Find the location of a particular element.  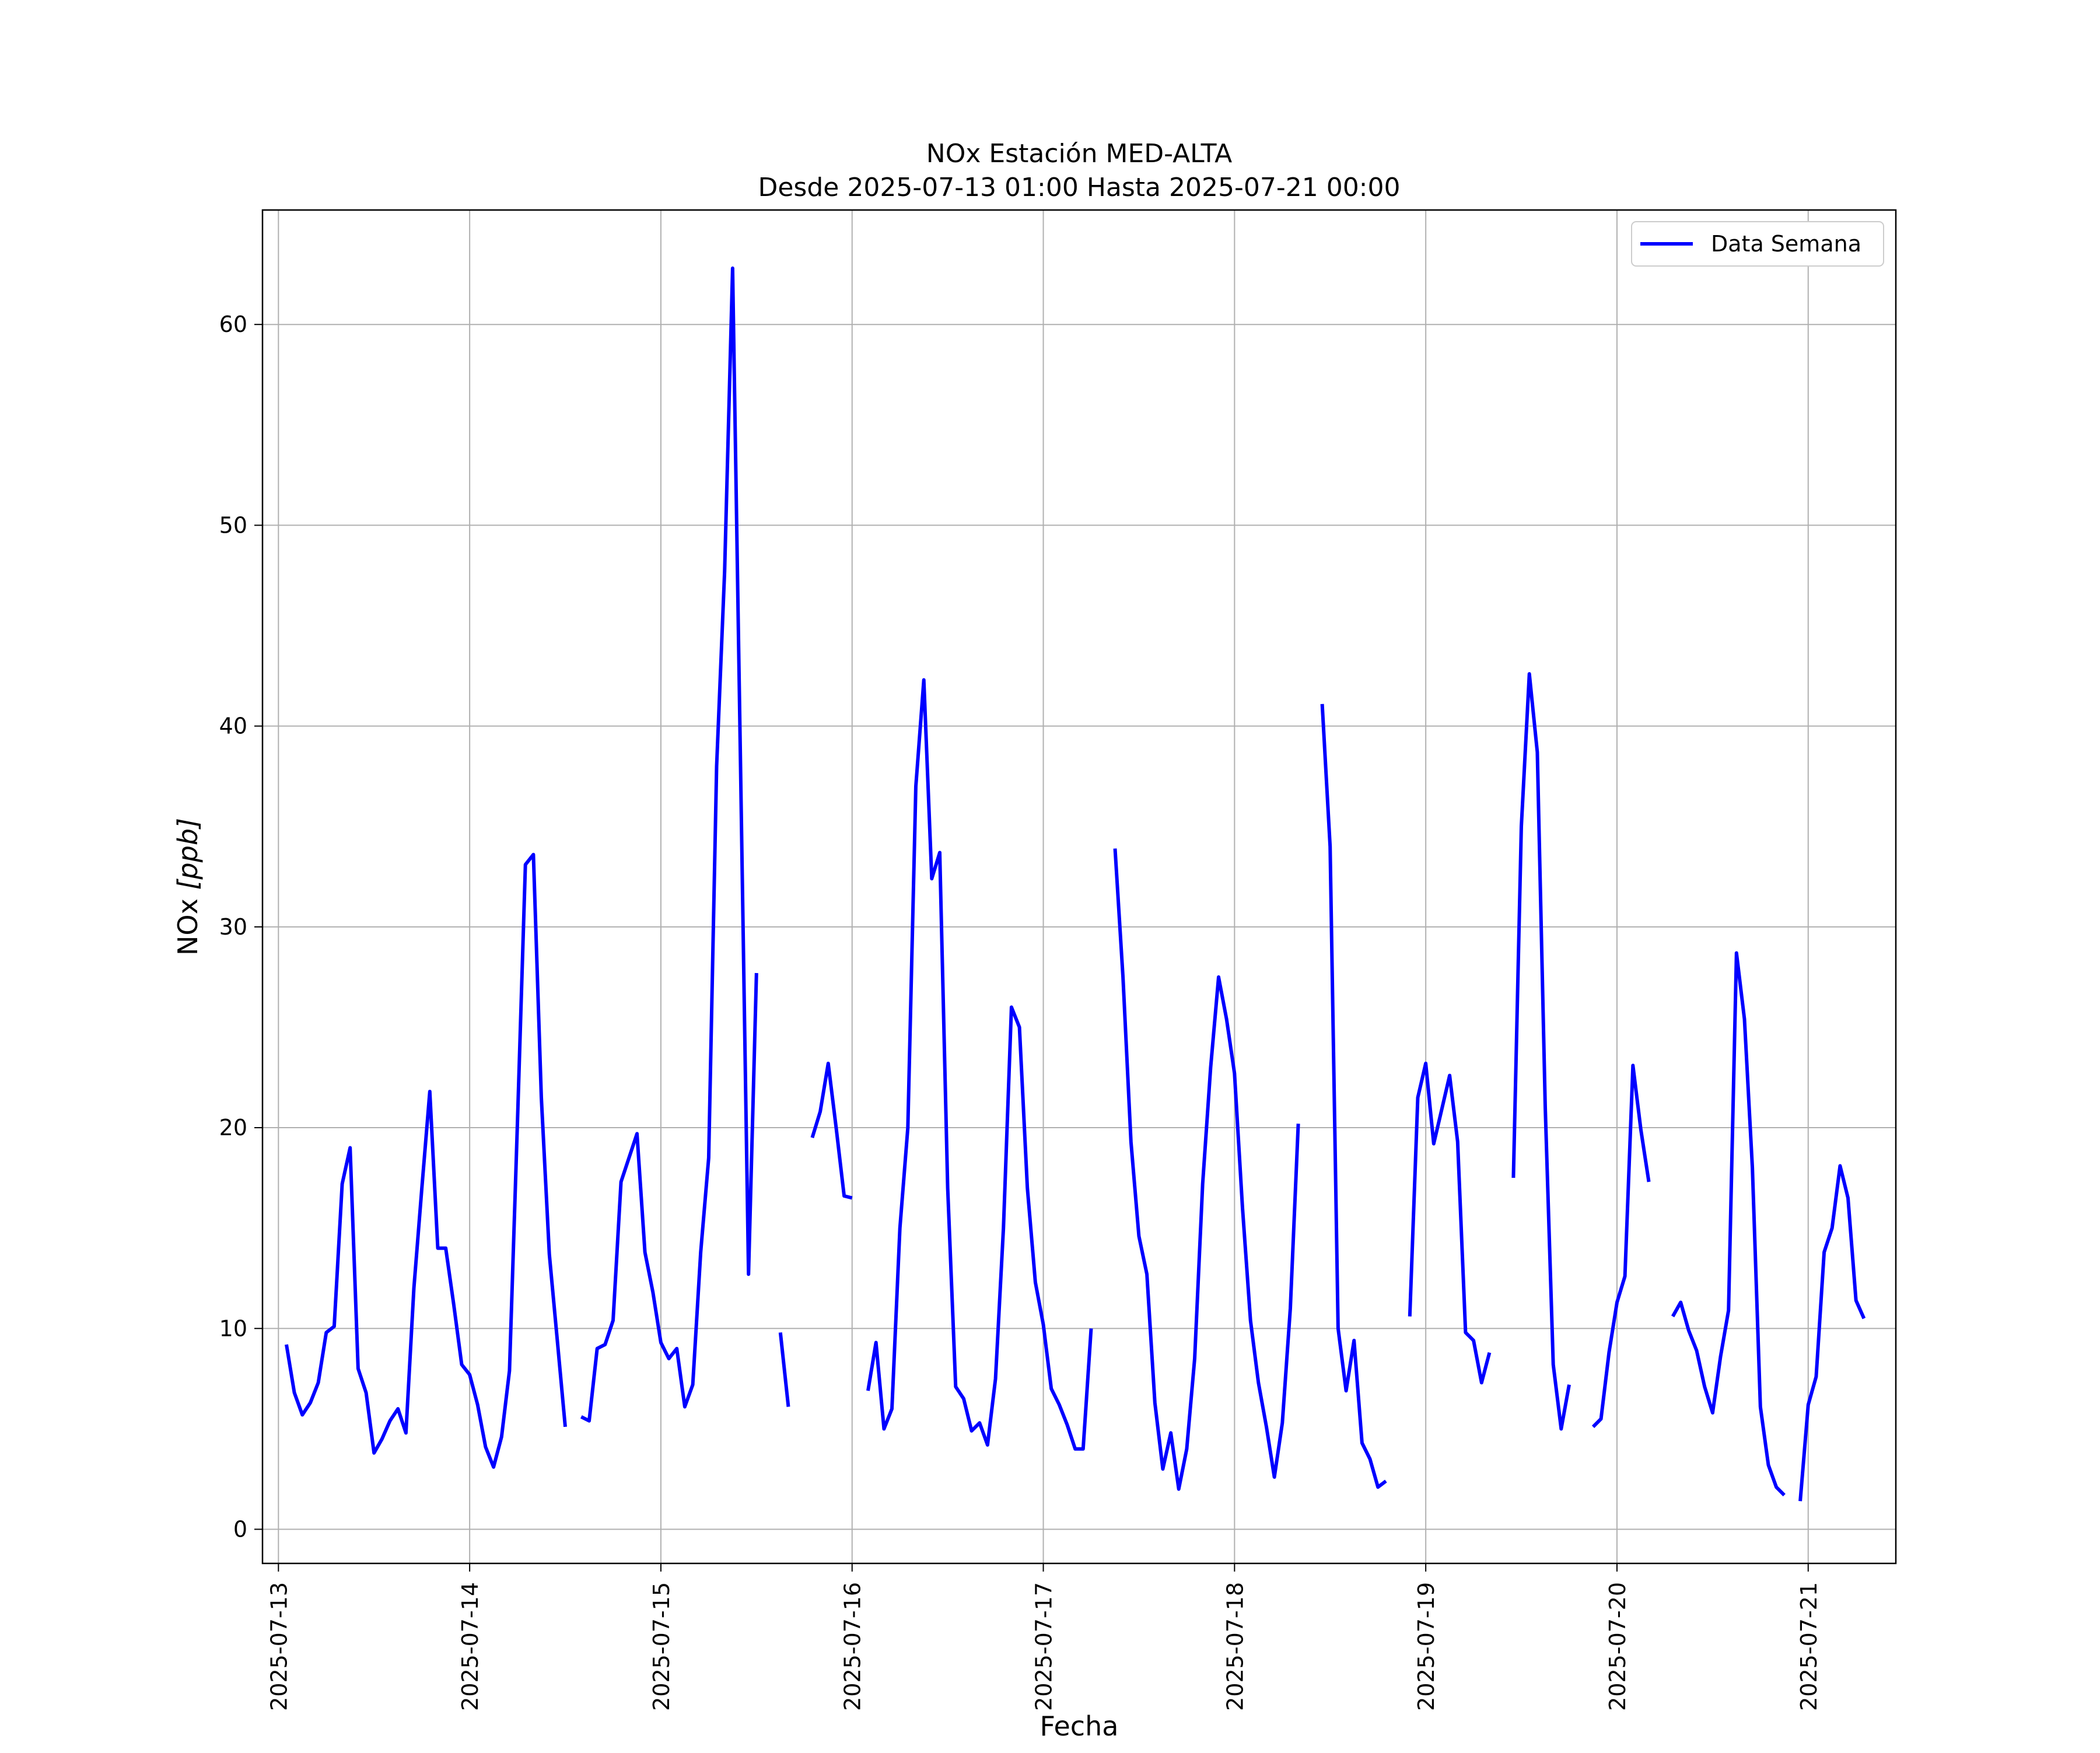

y-tick-label: 60 is located at coordinates (233, 324).